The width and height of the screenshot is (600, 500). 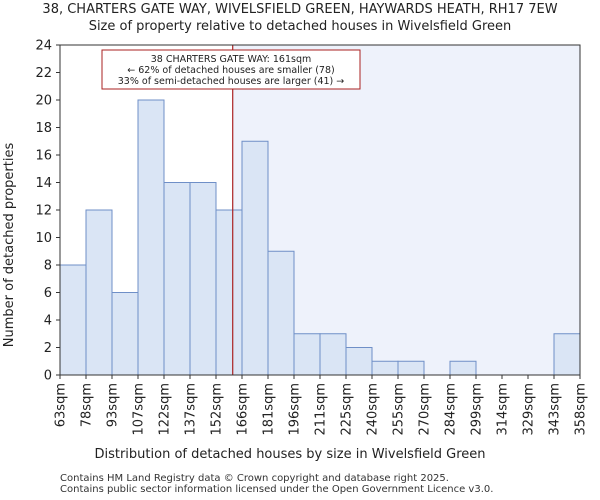 I want to click on x-tick-label-3: 107sqm, so click(x=139, y=409).